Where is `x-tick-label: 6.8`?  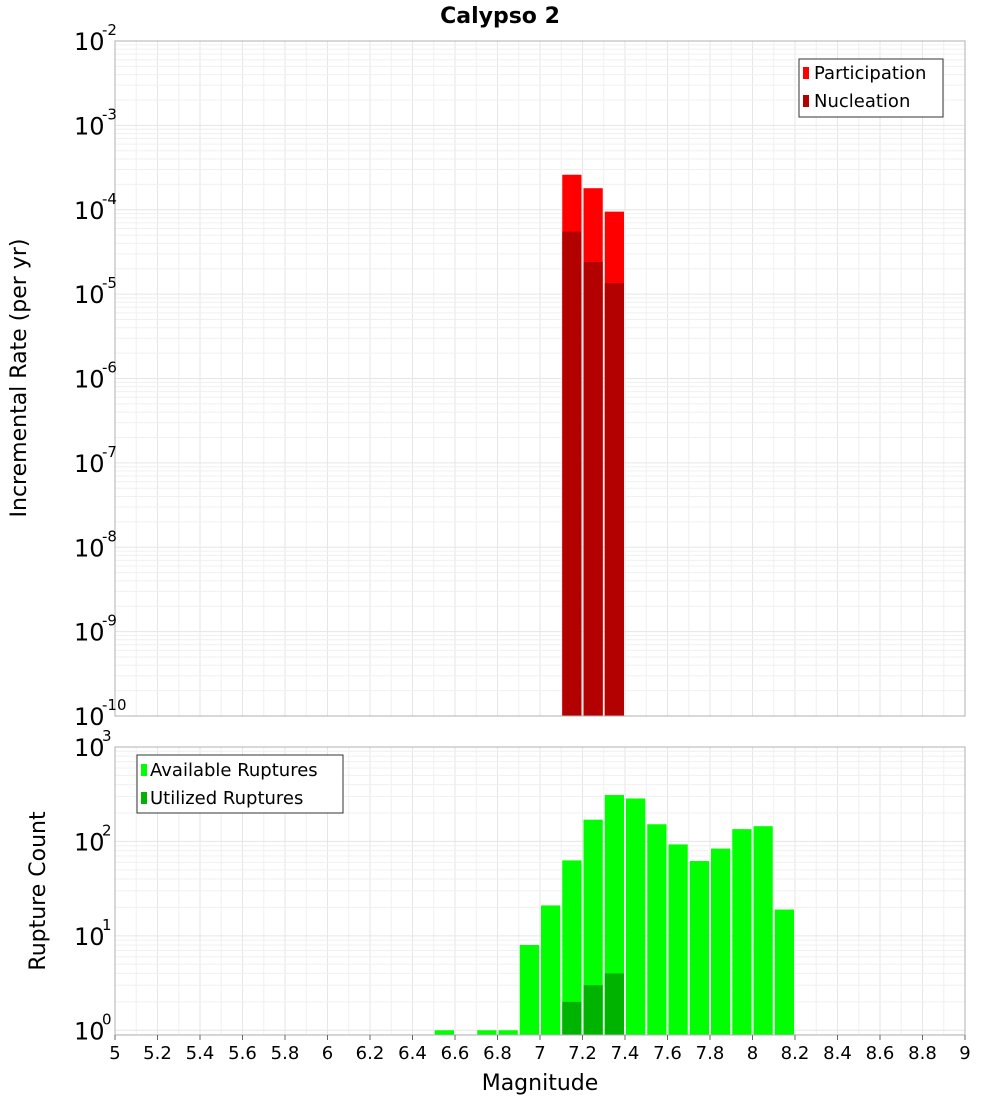 x-tick-label: 6.8 is located at coordinates (497, 1053).